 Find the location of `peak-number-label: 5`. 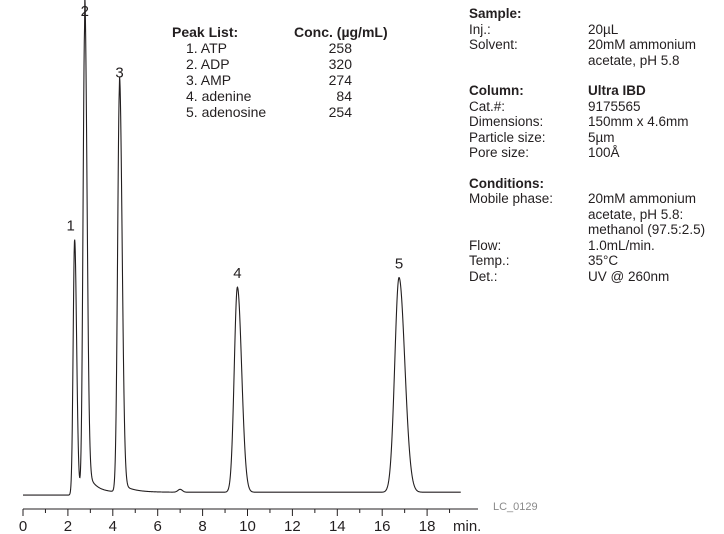

peak-number-label: 5 is located at coordinates (399, 264).